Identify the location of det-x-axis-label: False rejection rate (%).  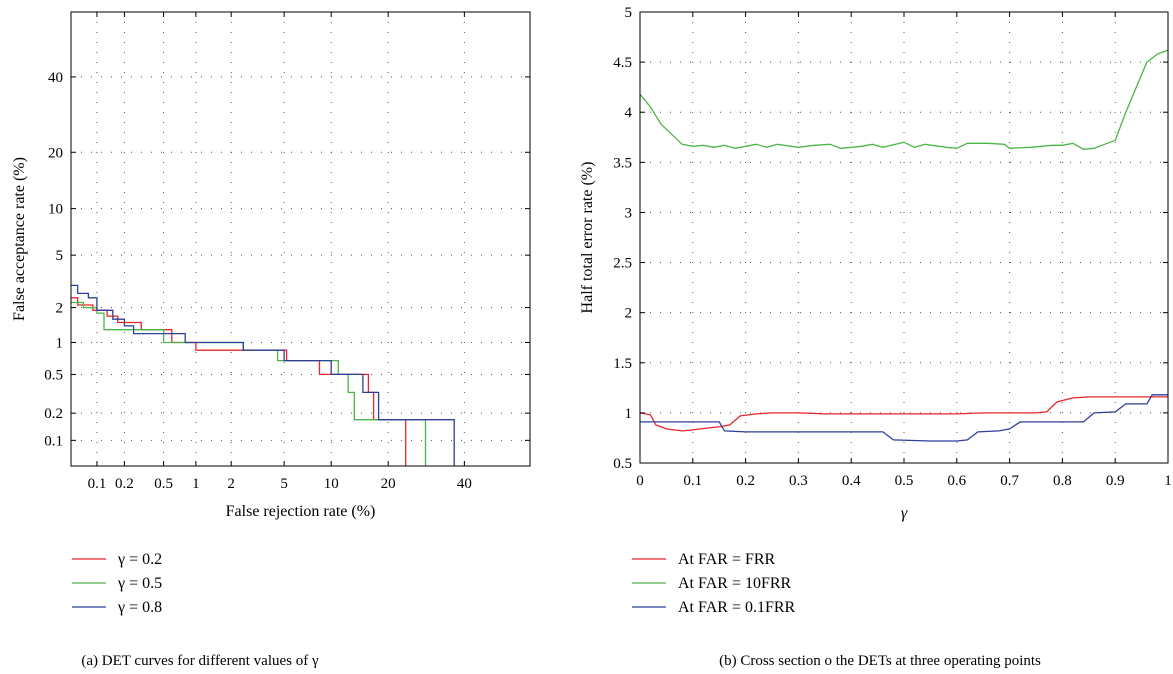
(301, 511).